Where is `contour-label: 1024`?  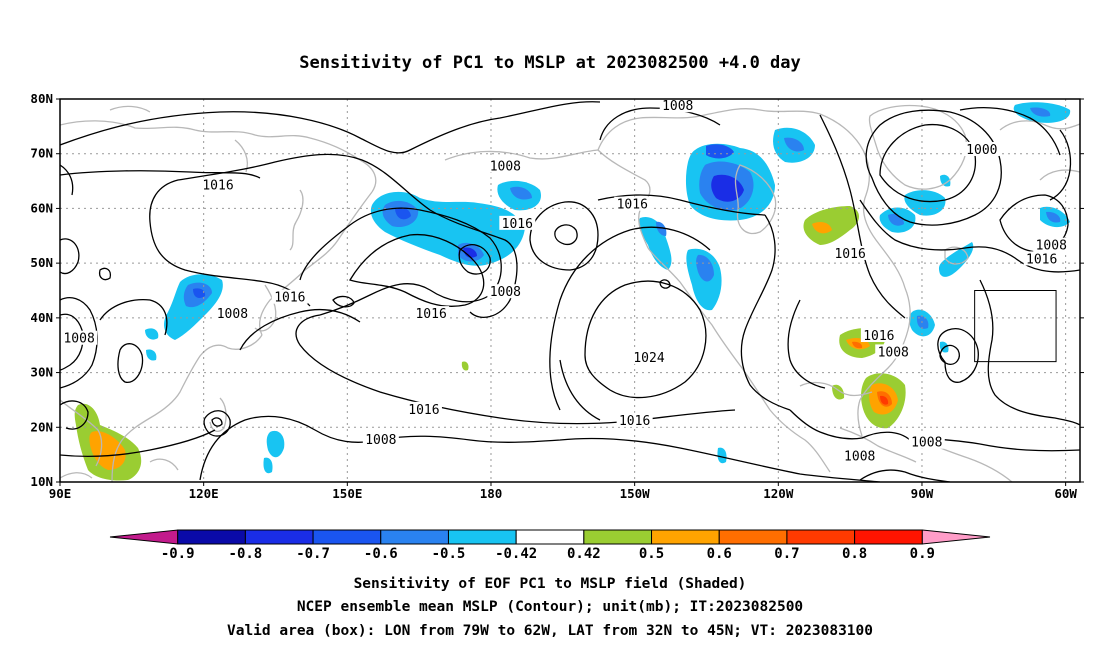 contour-label: 1024 is located at coordinates (648, 358).